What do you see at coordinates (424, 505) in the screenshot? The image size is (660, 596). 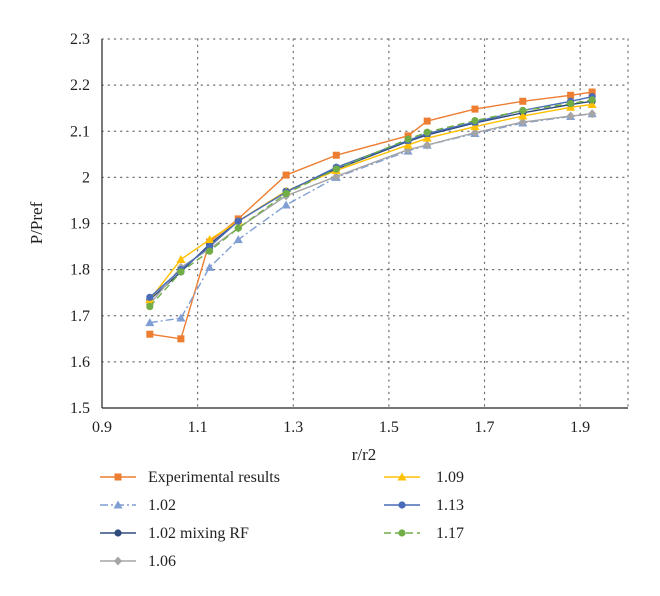 I see `legend-entry: 1.13` at bounding box center [424, 505].